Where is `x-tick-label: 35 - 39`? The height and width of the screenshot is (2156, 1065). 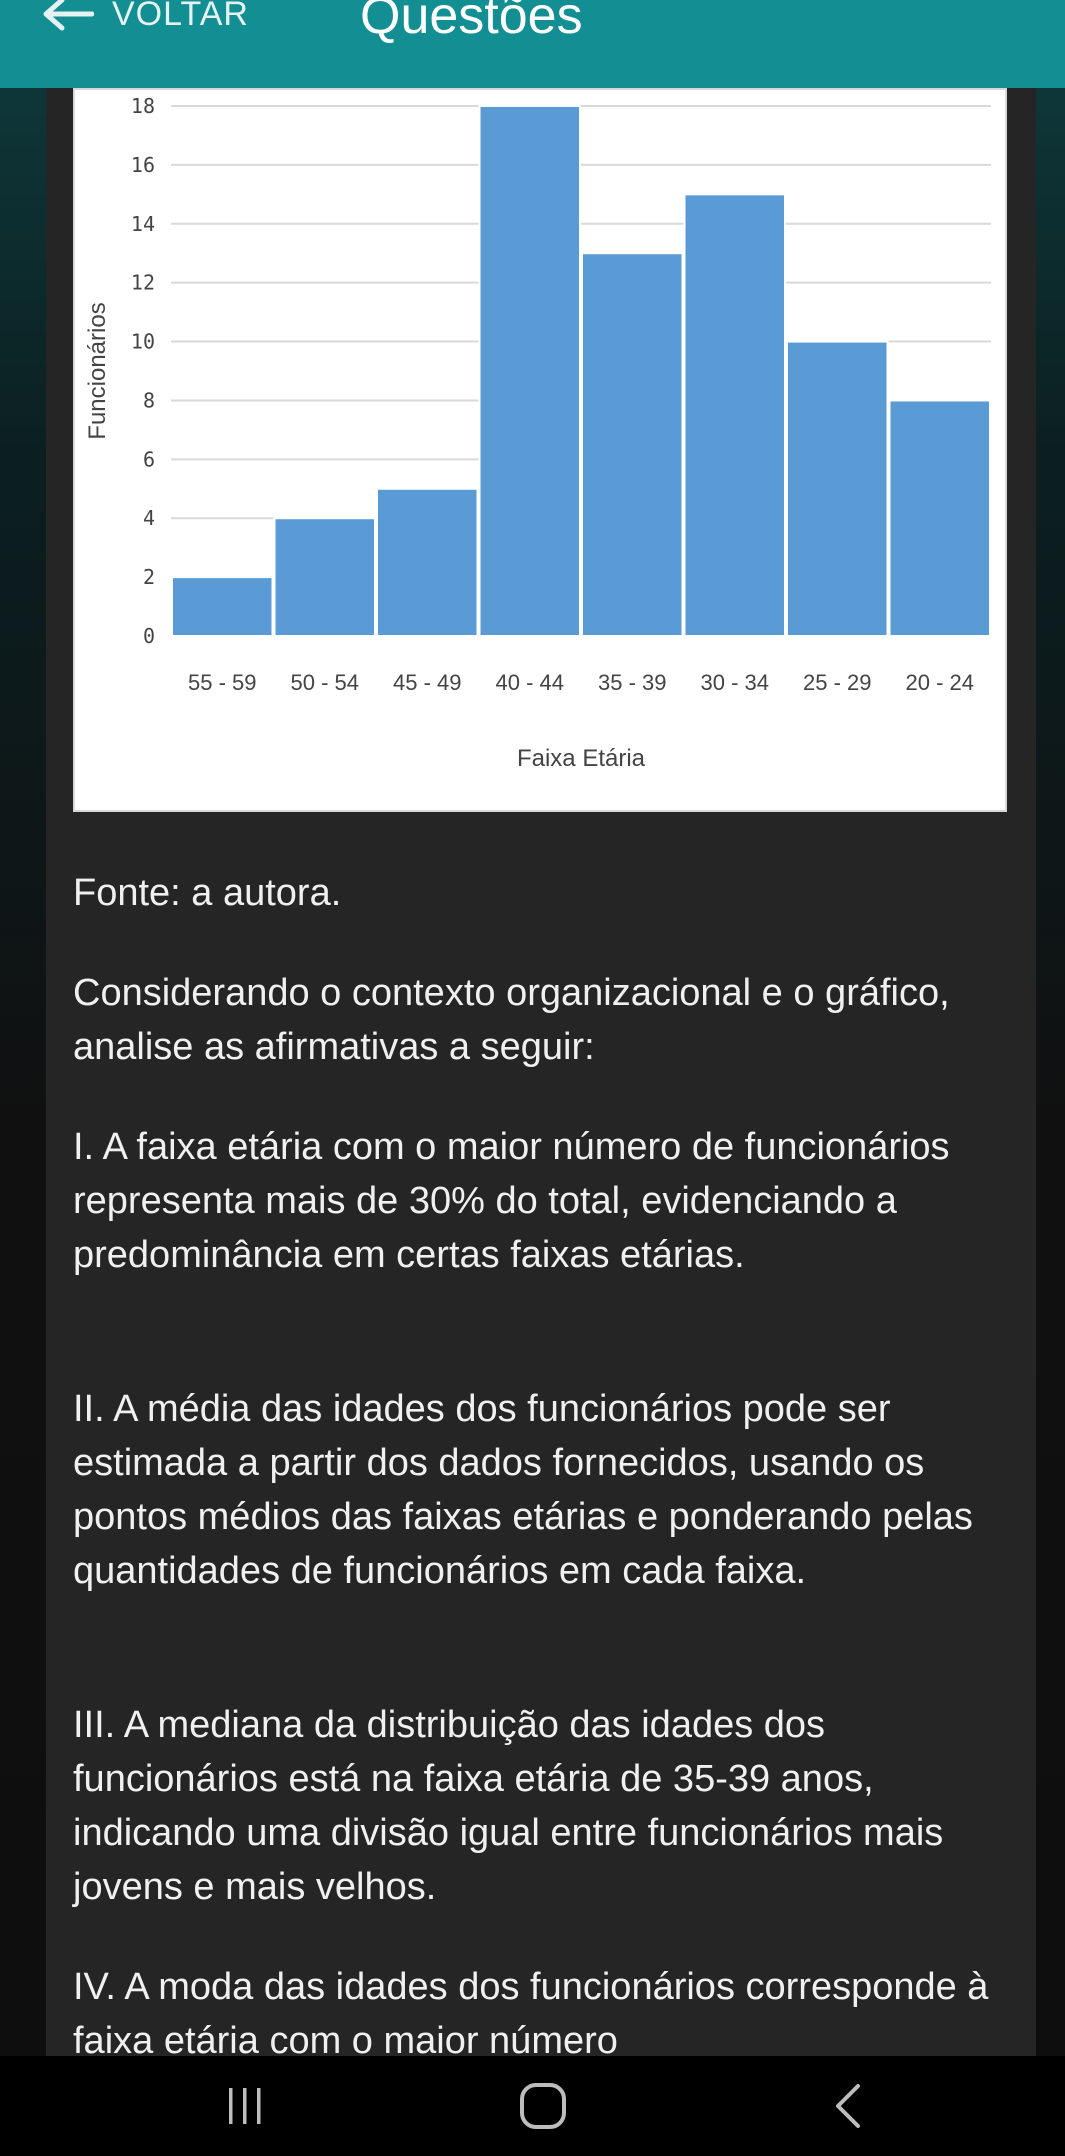 x-tick-label: 35 - 39 is located at coordinates (632, 682).